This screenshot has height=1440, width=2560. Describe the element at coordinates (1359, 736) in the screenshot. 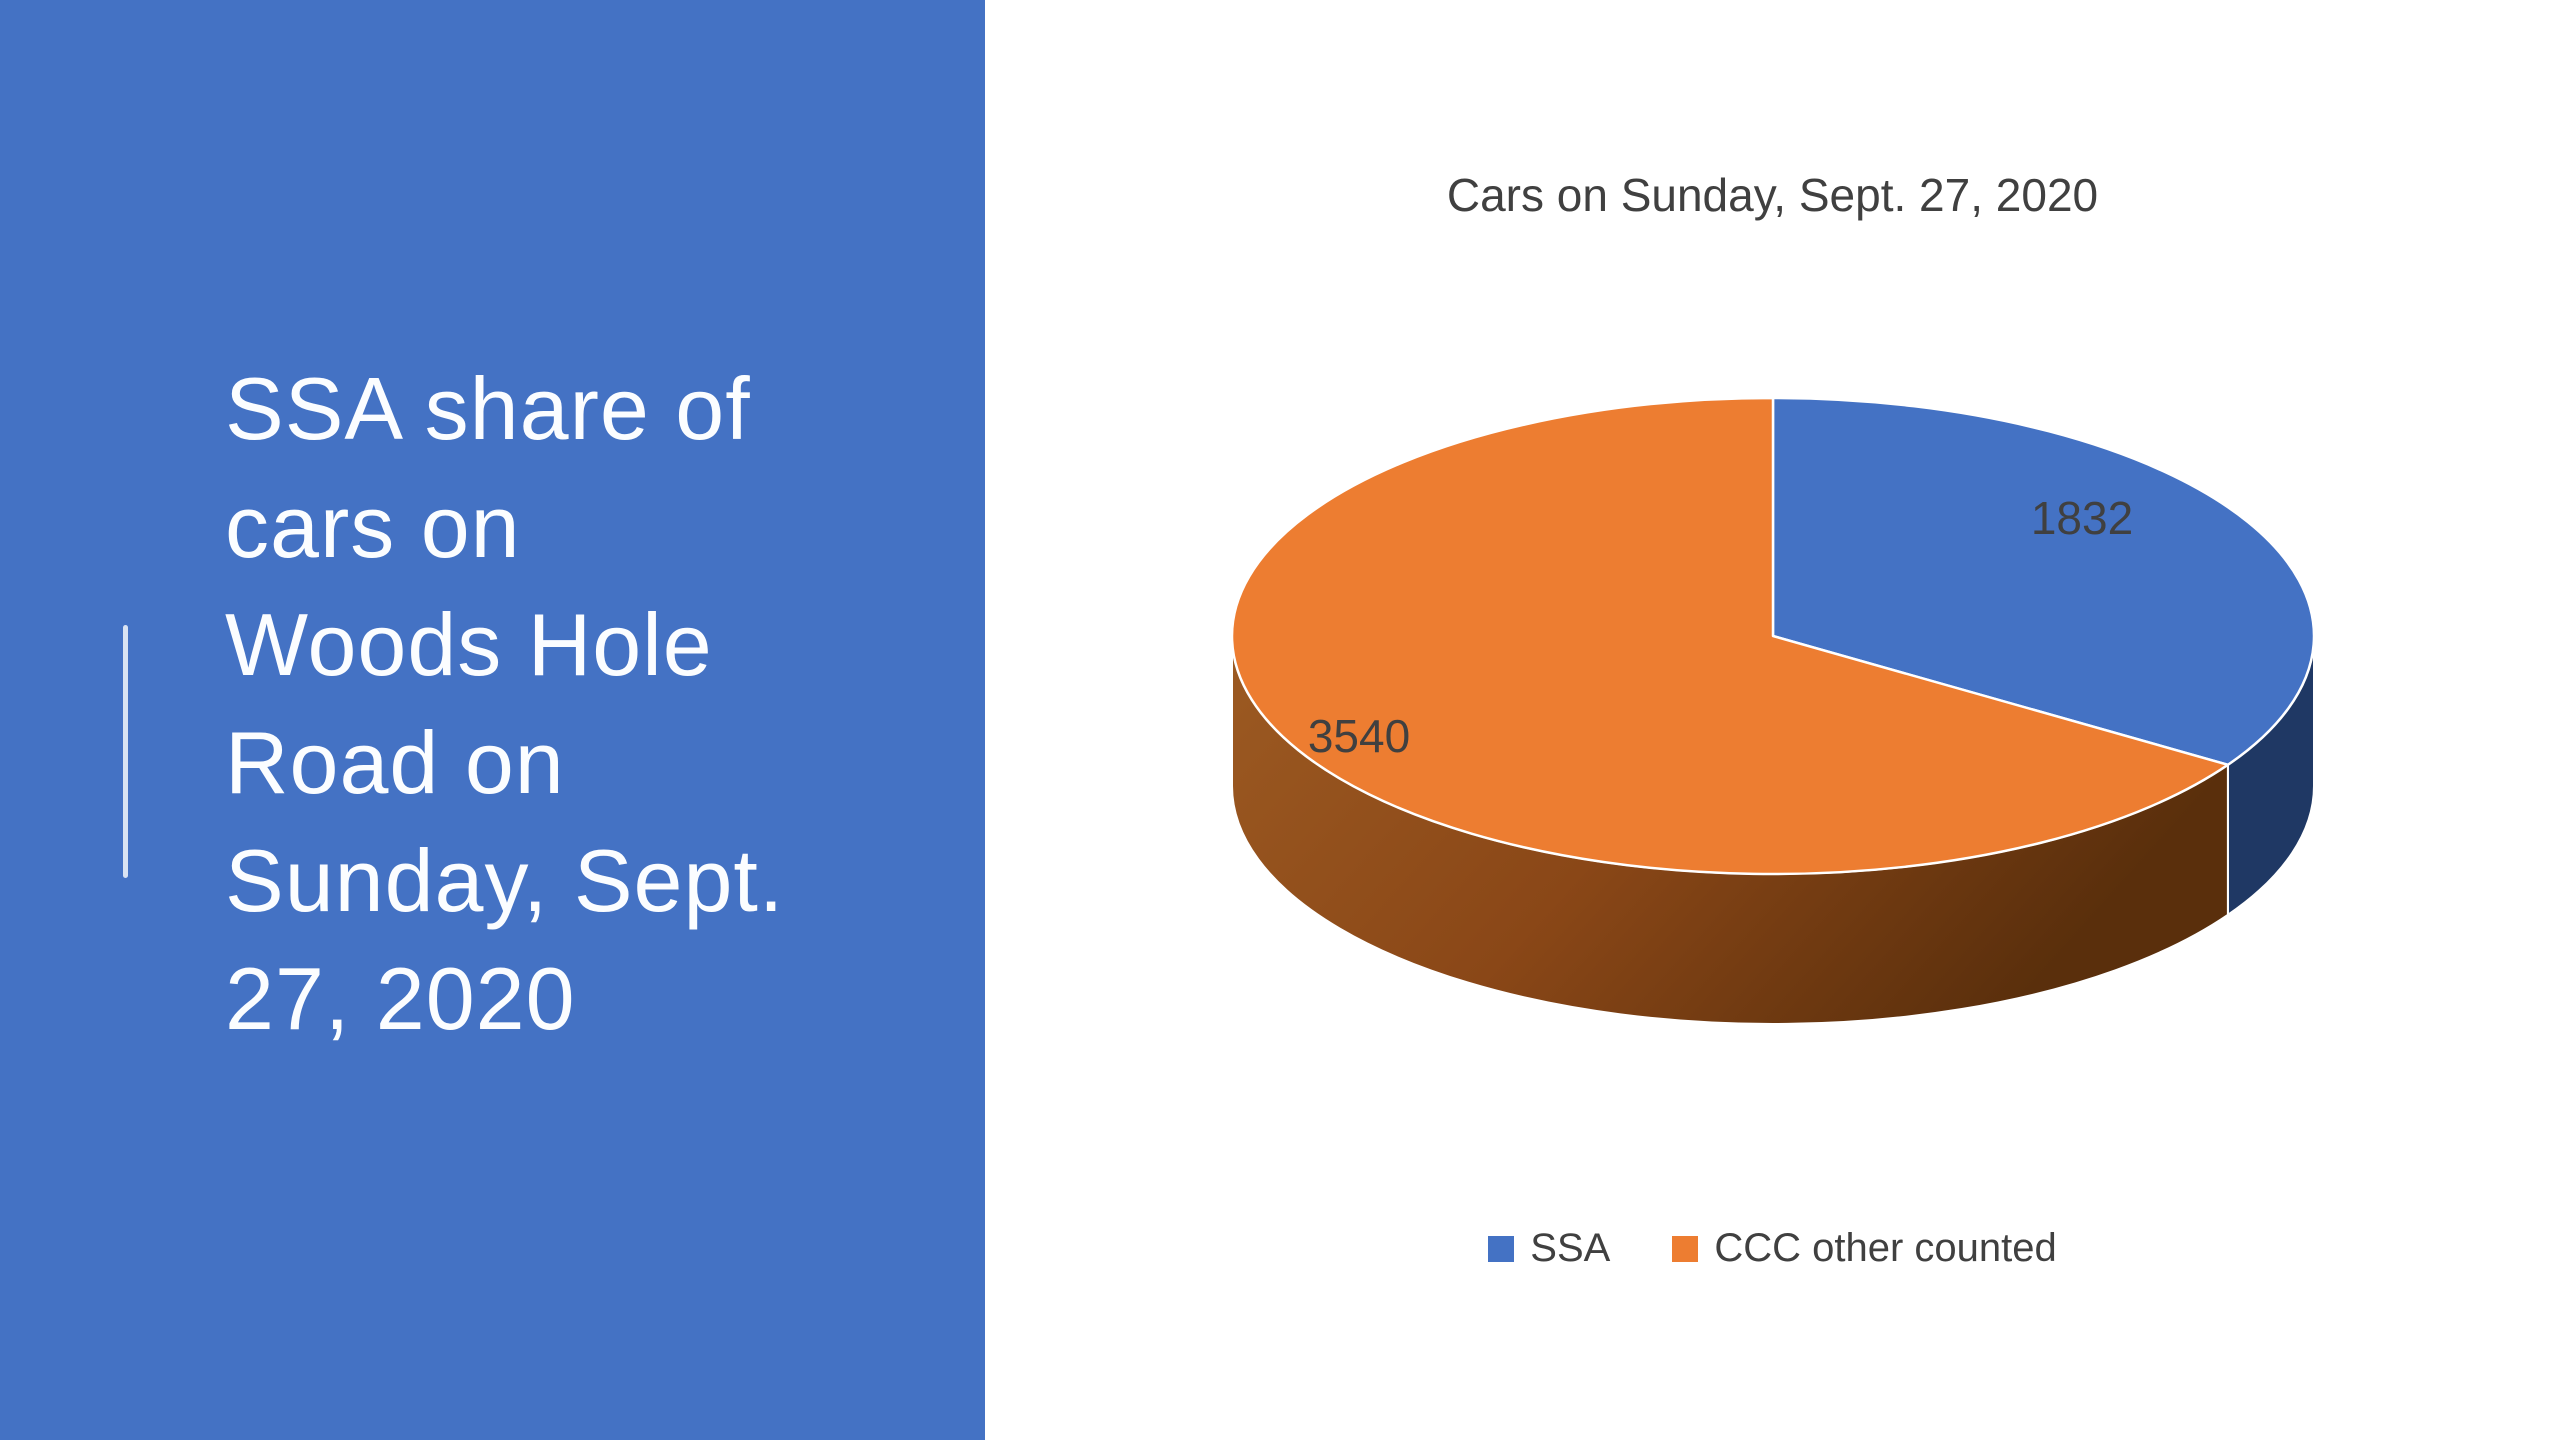

I see `pie-data-label-ccc-other-counted: 3540` at that location.